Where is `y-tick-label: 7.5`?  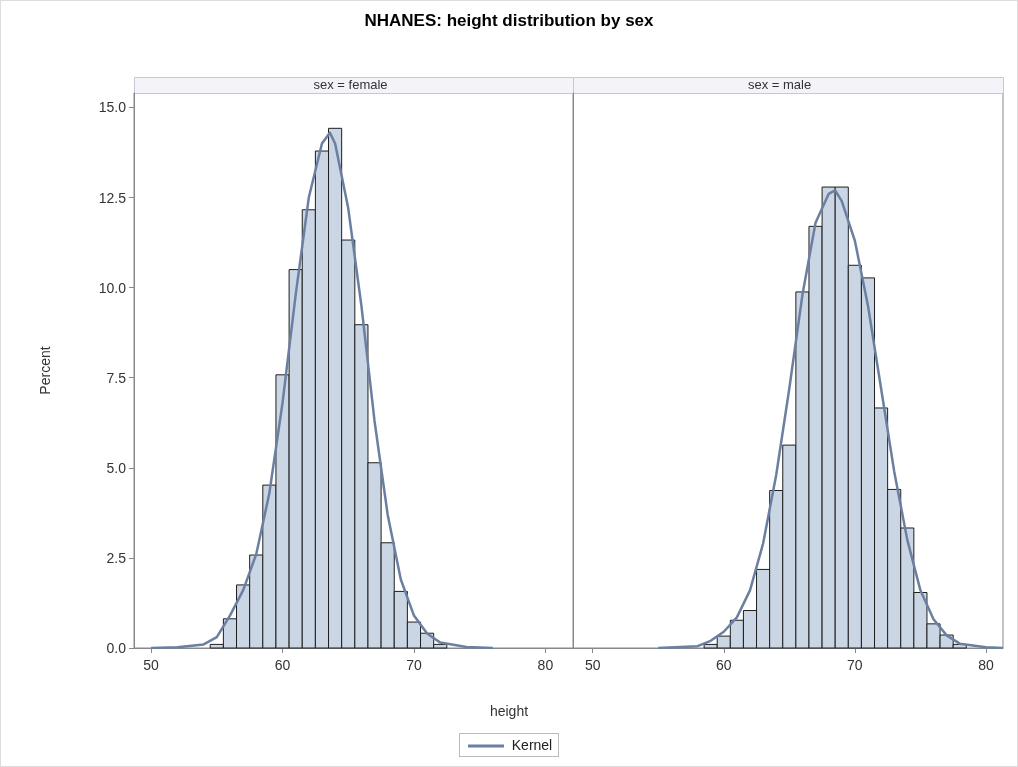
y-tick-label: 7.5 is located at coordinates (116, 377).